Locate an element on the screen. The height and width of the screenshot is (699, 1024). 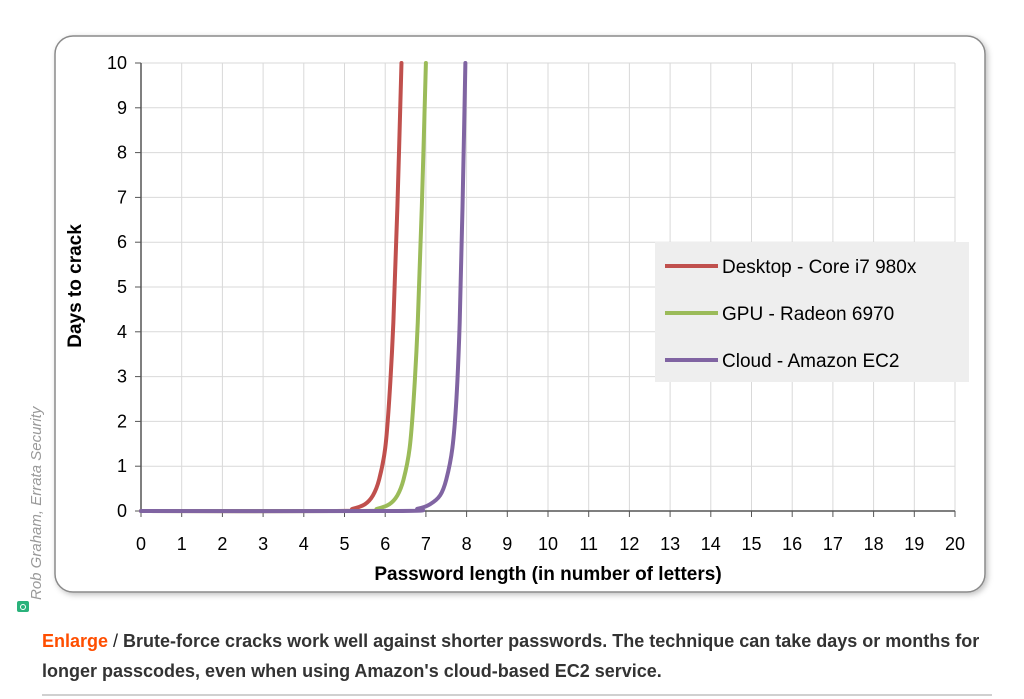
y-tick-label: 0 is located at coordinates (122, 511).